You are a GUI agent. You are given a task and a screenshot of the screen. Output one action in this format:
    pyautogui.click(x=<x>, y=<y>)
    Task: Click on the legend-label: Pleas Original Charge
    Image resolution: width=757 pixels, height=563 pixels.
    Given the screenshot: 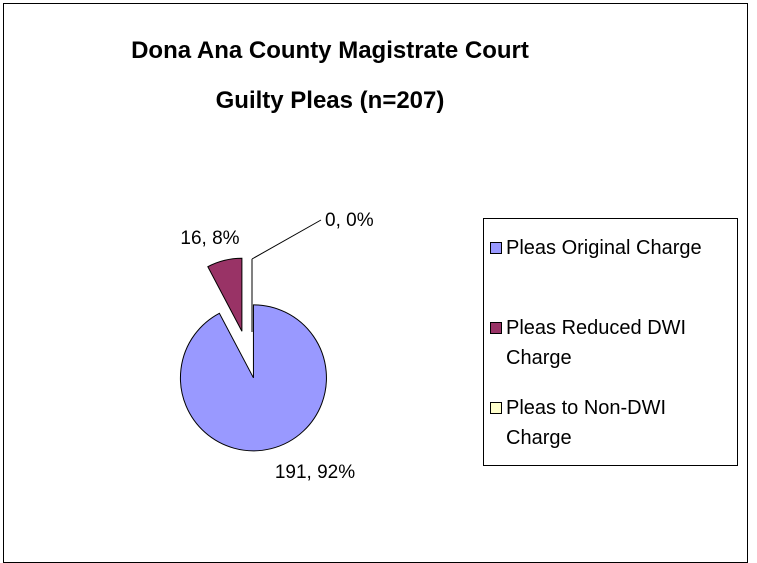 What is the action you would take?
    pyautogui.click(x=604, y=248)
    